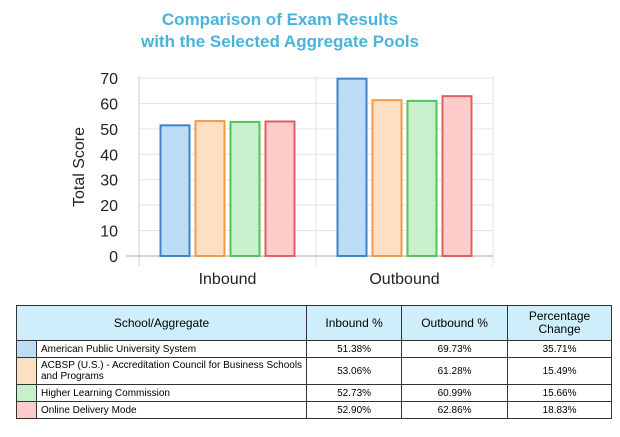 The image size is (620, 437). Describe the element at coordinates (404, 279) in the screenshot. I see `x-category-label: Outbound` at that location.